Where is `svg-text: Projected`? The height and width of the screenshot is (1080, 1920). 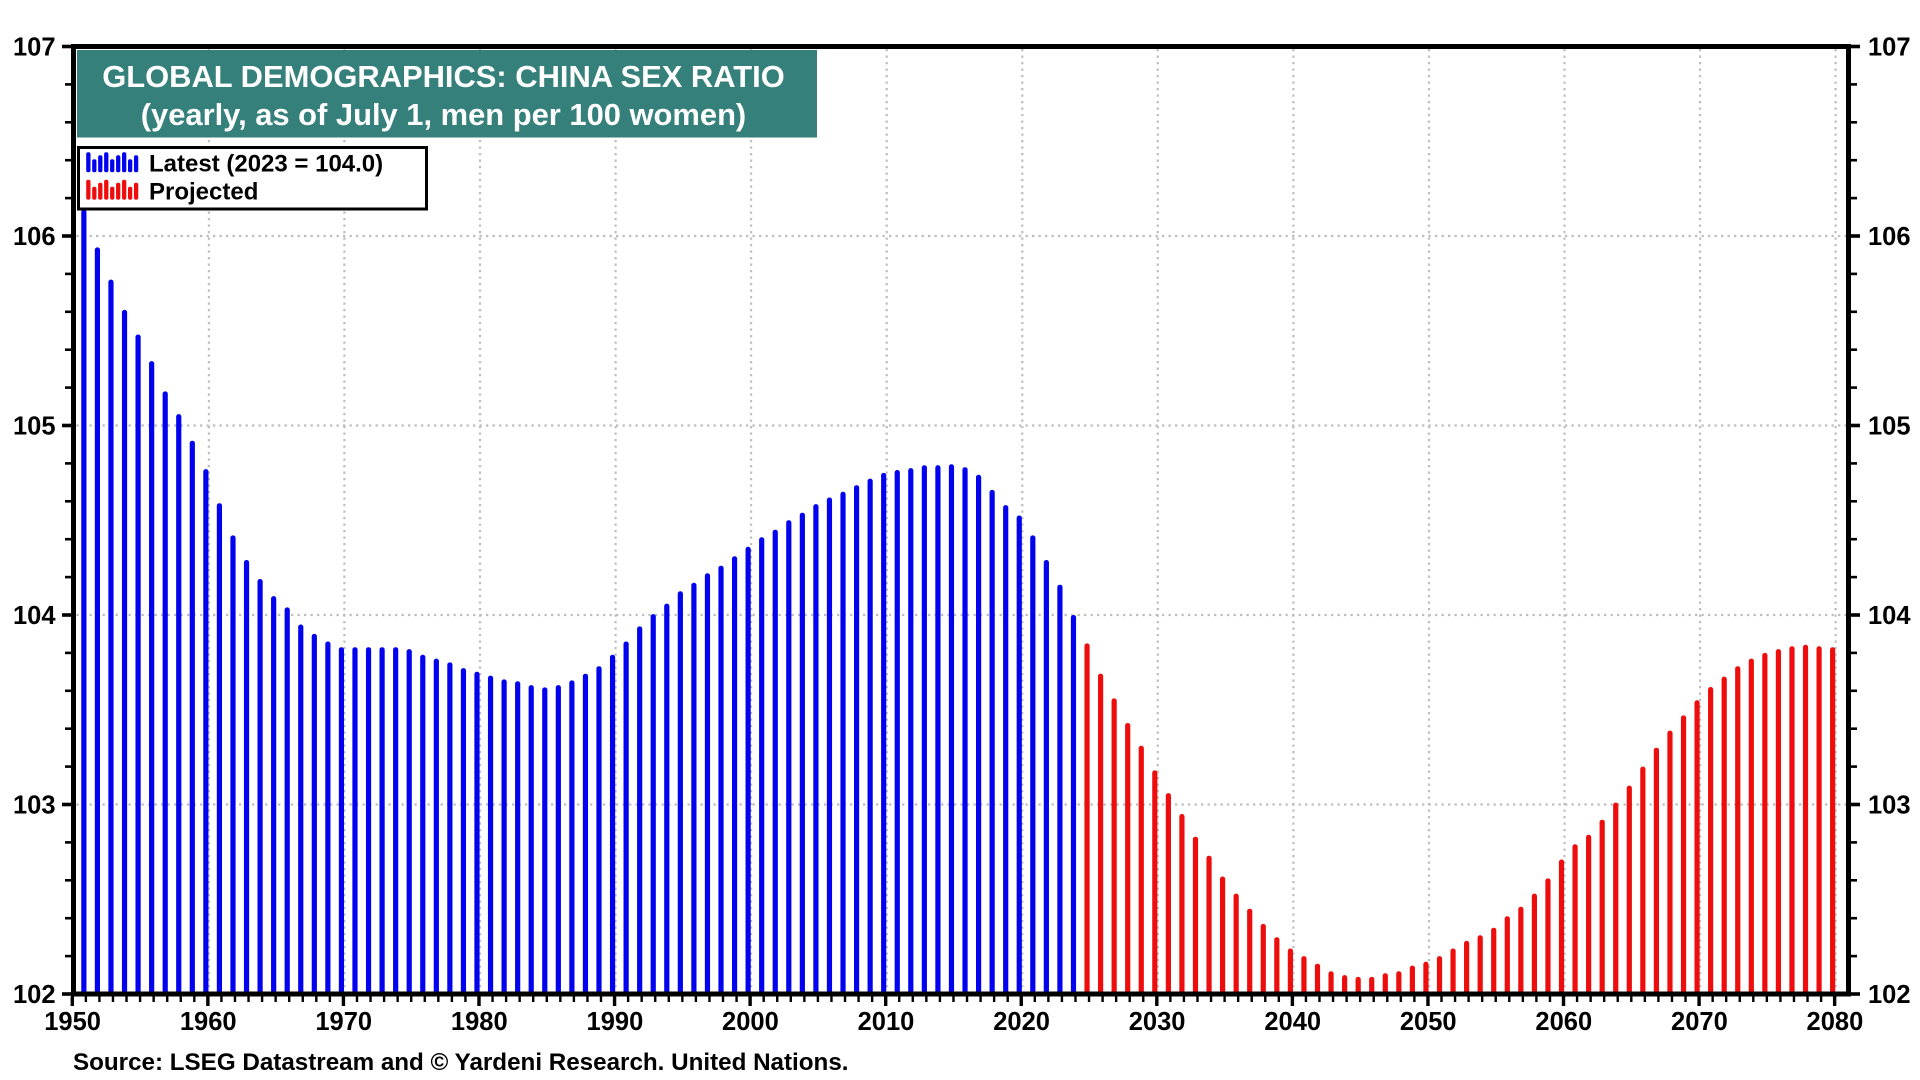 svg-text: Projected is located at coordinates (203, 191).